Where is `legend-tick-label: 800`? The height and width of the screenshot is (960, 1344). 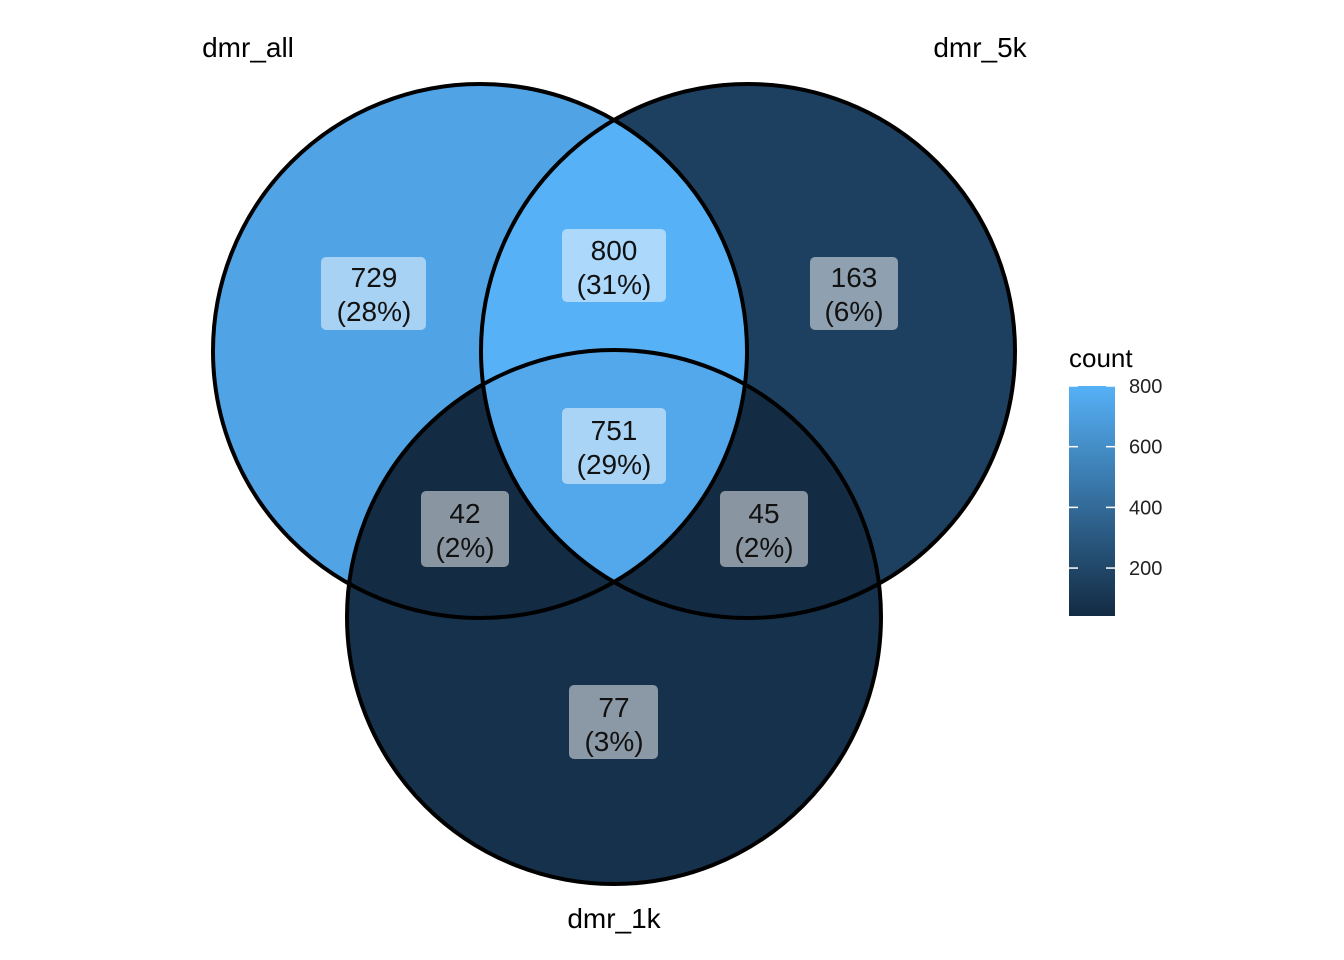
legend-tick-label: 800 is located at coordinates (1145, 387).